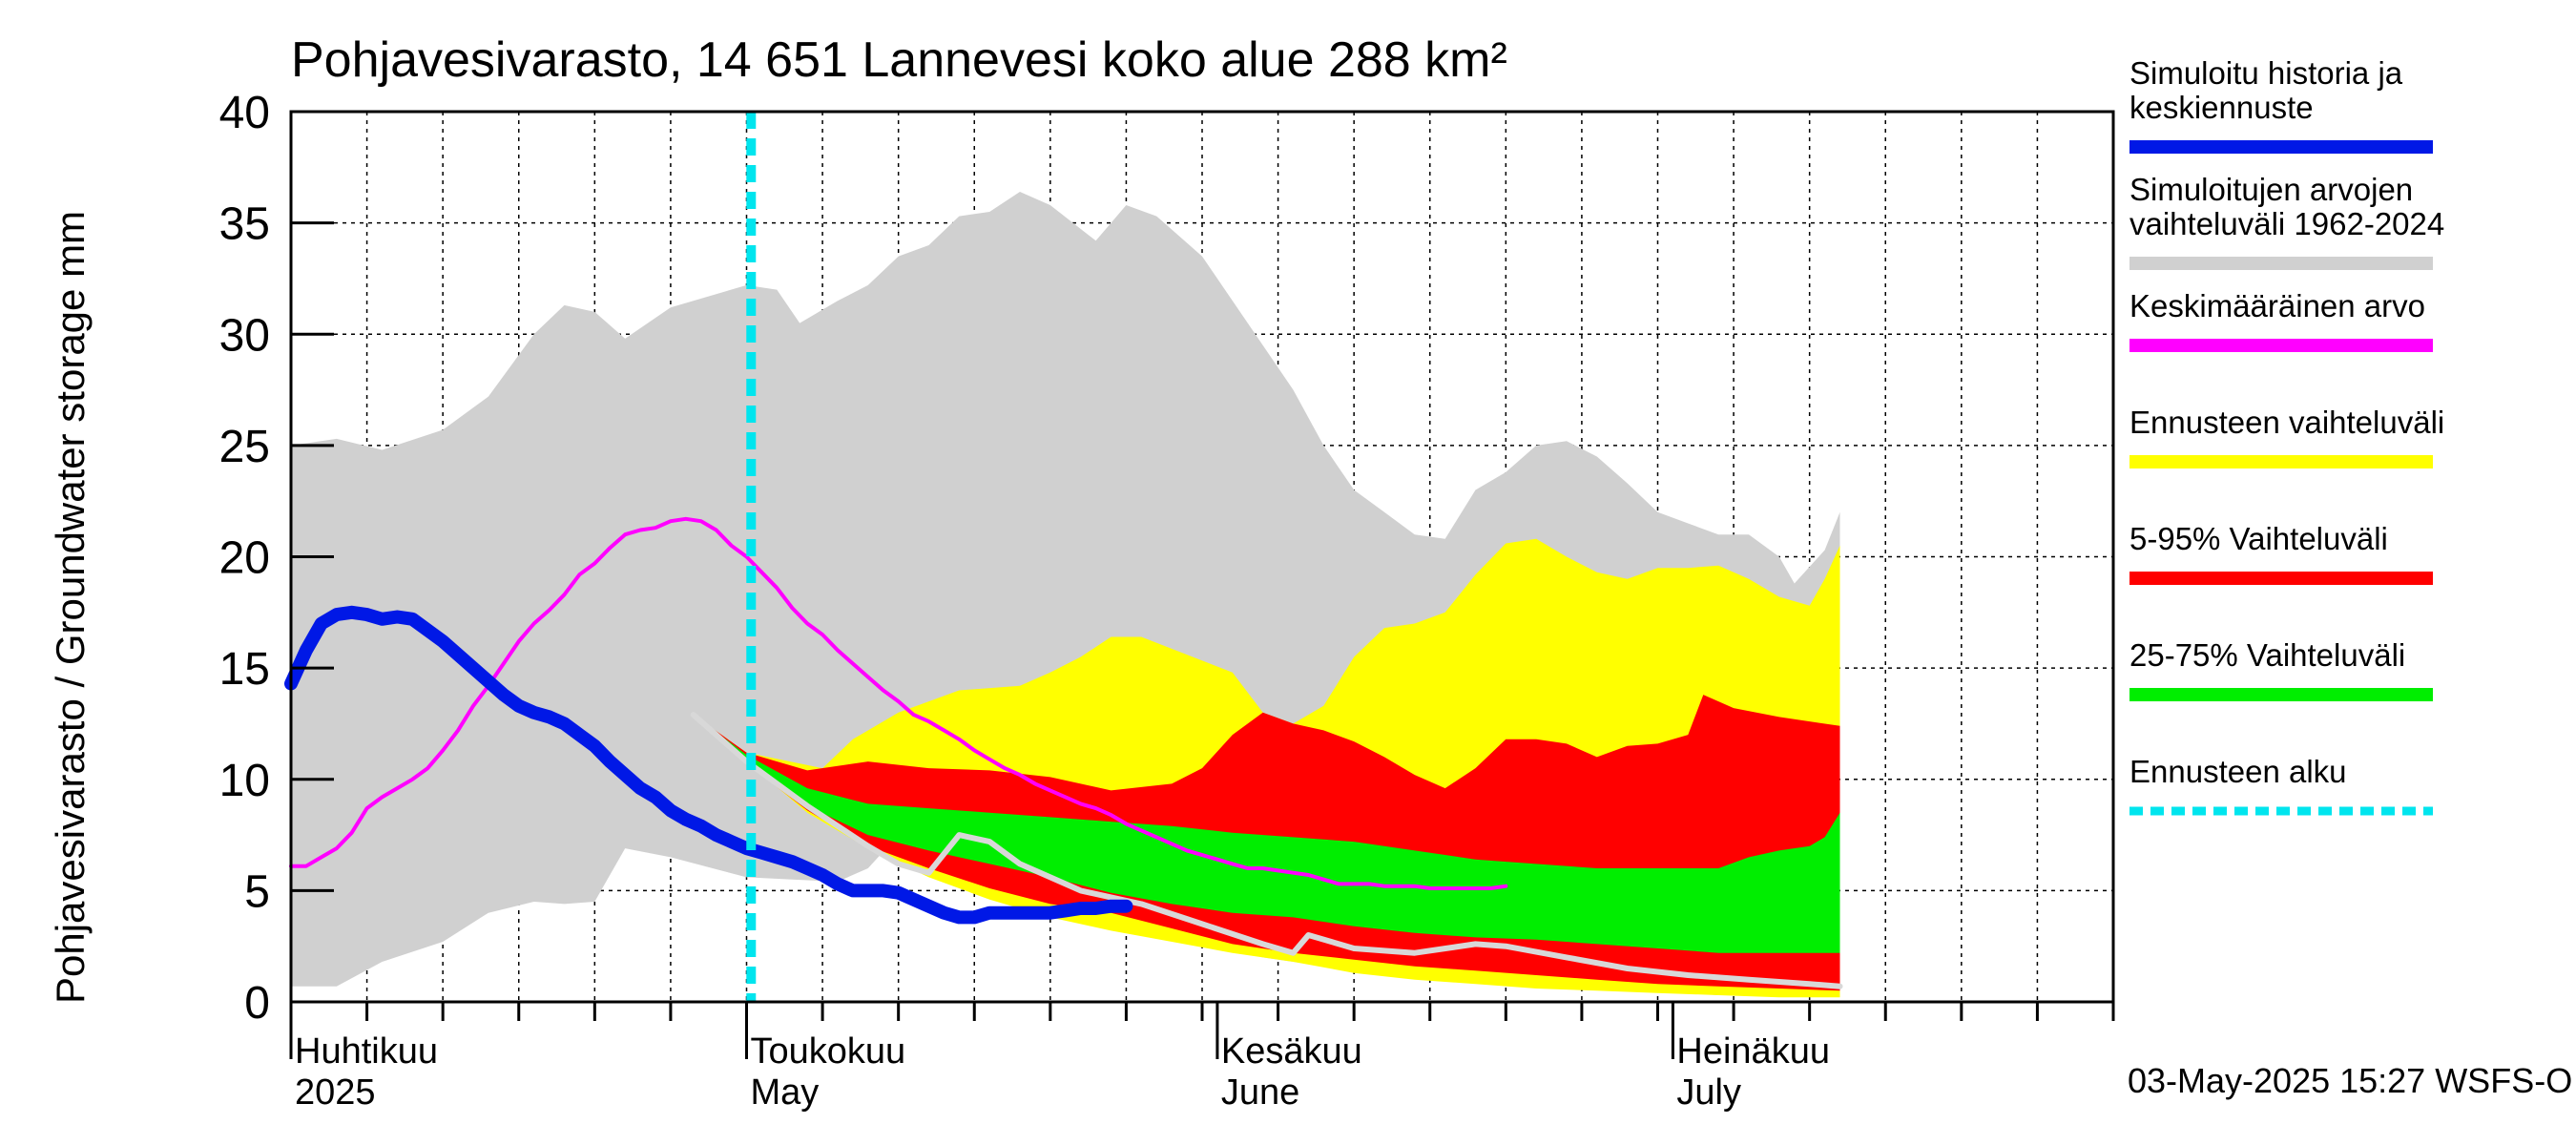 Image resolution: width=2576 pixels, height=1145 pixels. What do you see at coordinates (2221, 107) in the screenshot?
I see `legend-label: keskiennuste` at bounding box center [2221, 107].